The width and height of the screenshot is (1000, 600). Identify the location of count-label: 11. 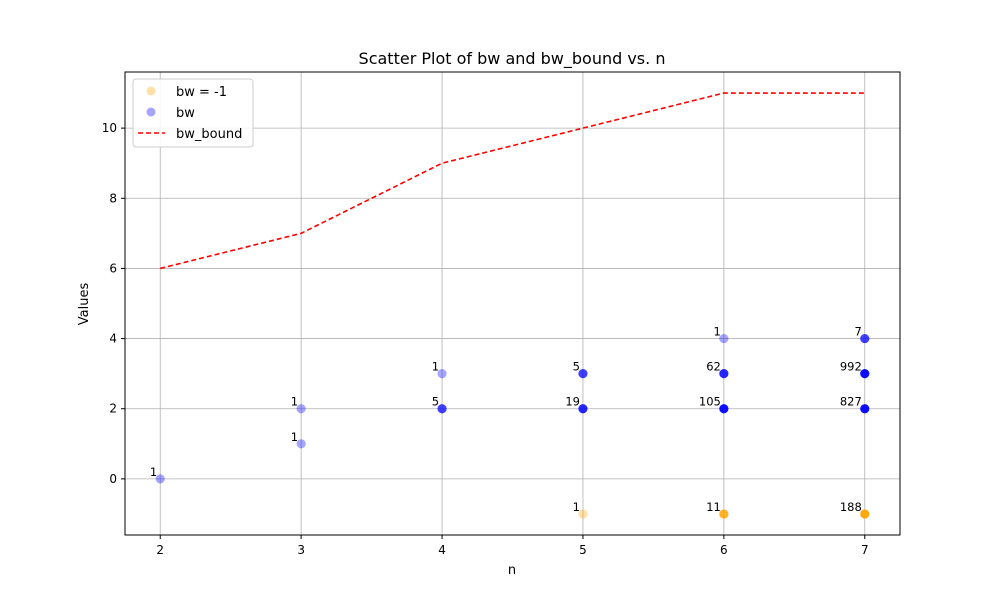
(713, 507).